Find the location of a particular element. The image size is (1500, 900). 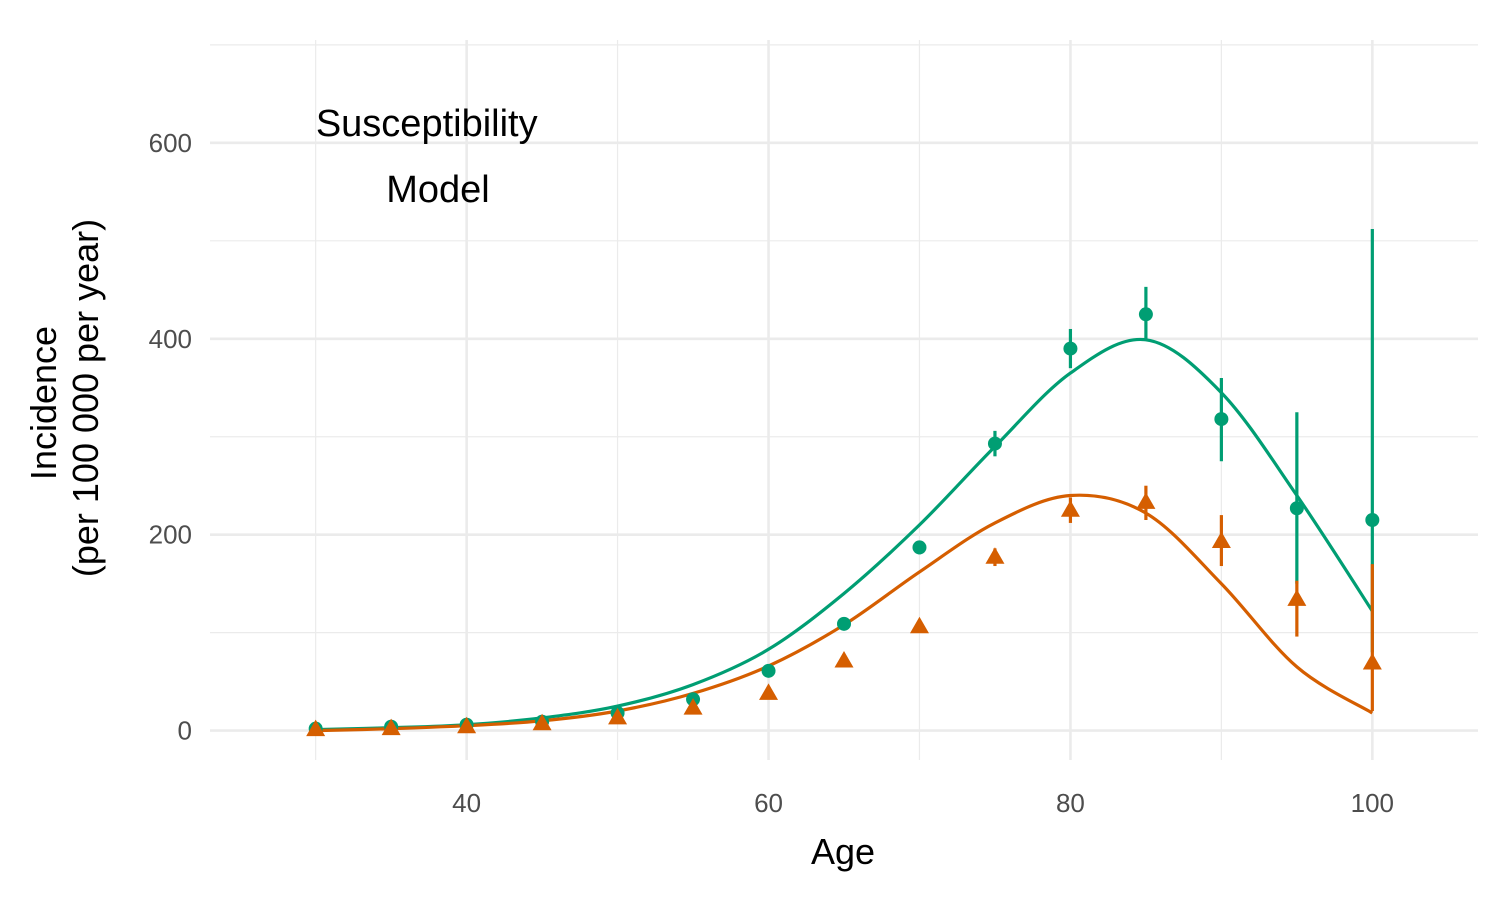

x-tick-label: 100 is located at coordinates (1372, 803).